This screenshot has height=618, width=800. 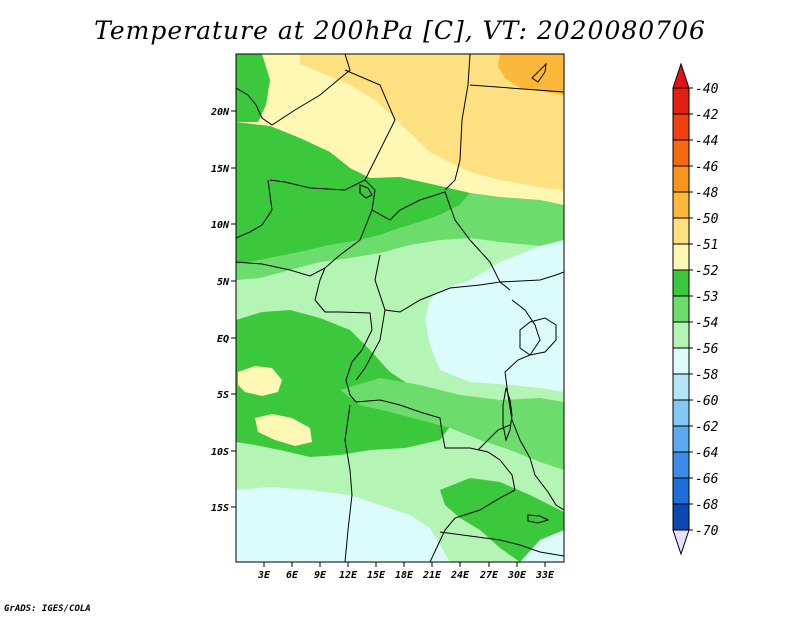 What do you see at coordinates (253, 88) in the screenshot?
I see `band-minus52-northwest` at bounding box center [253, 88].